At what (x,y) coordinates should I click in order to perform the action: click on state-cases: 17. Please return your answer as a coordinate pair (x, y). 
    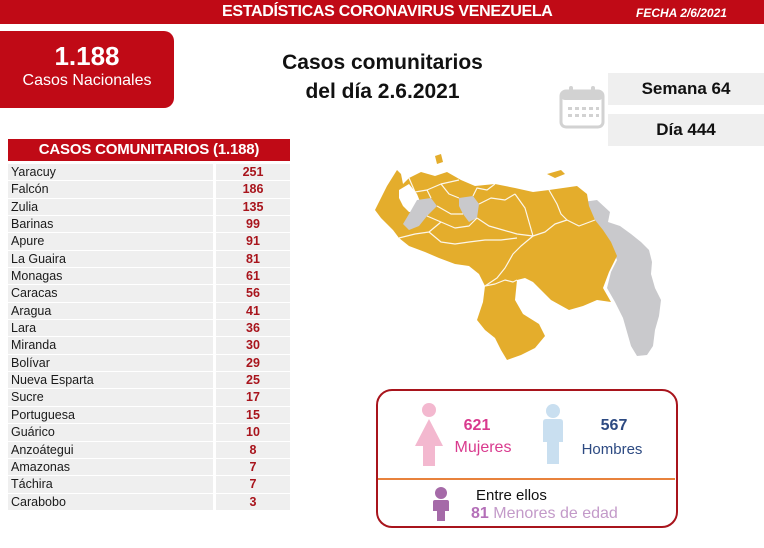
    Looking at the image, I should click on (253, 398).